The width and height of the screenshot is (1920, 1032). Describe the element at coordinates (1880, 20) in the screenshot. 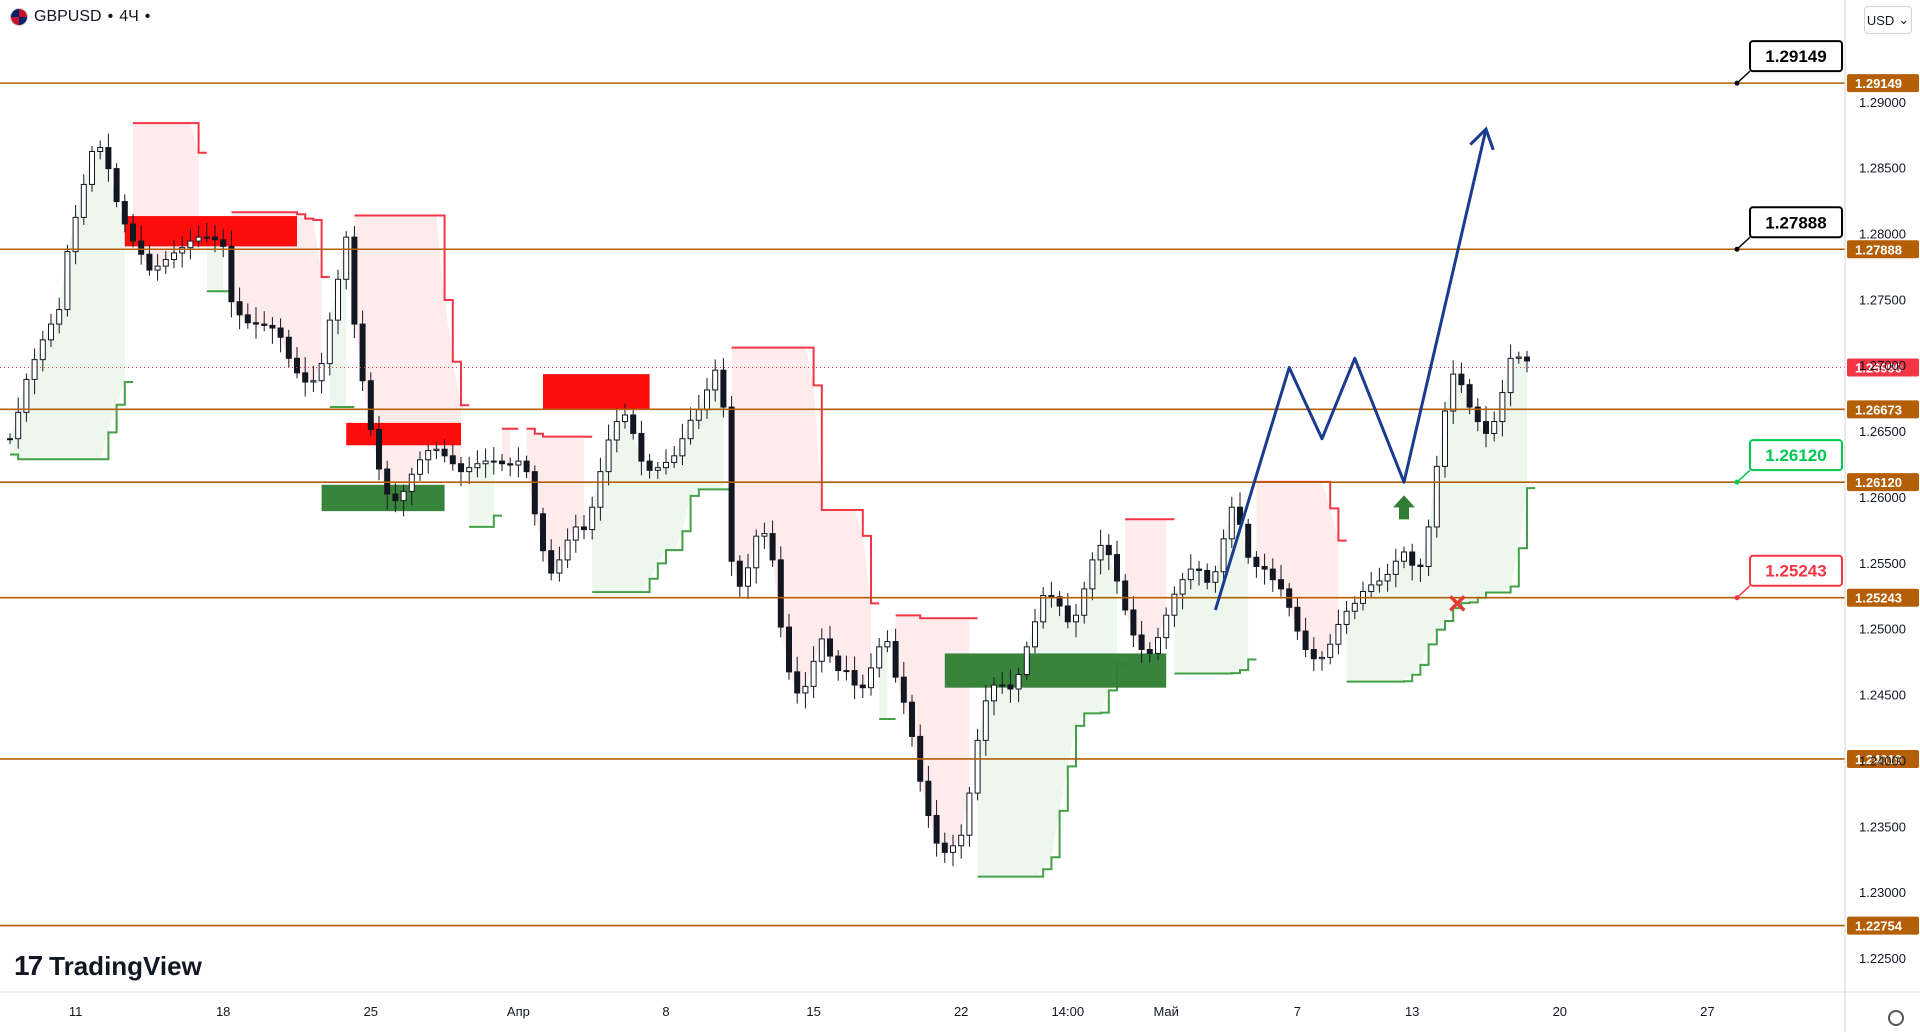

I see `currency-label: USD` at that location.